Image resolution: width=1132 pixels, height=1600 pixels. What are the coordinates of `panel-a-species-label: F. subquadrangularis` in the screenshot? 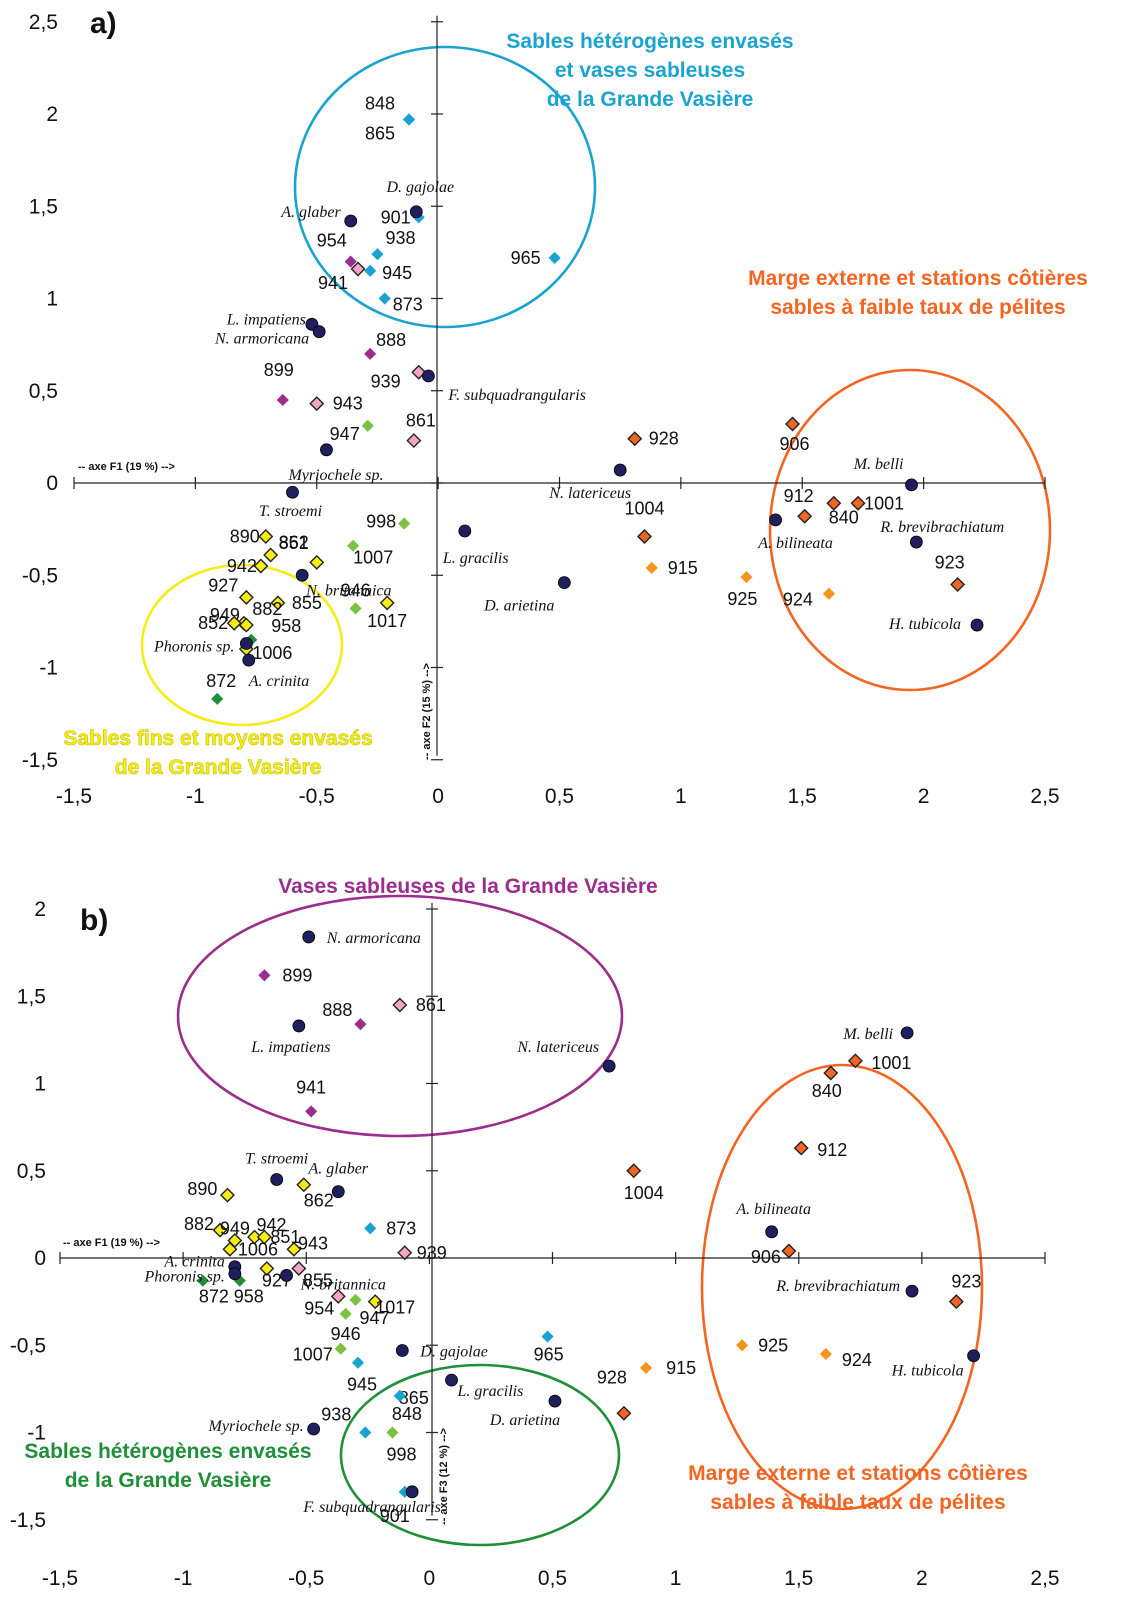 It's located at (516, 395).